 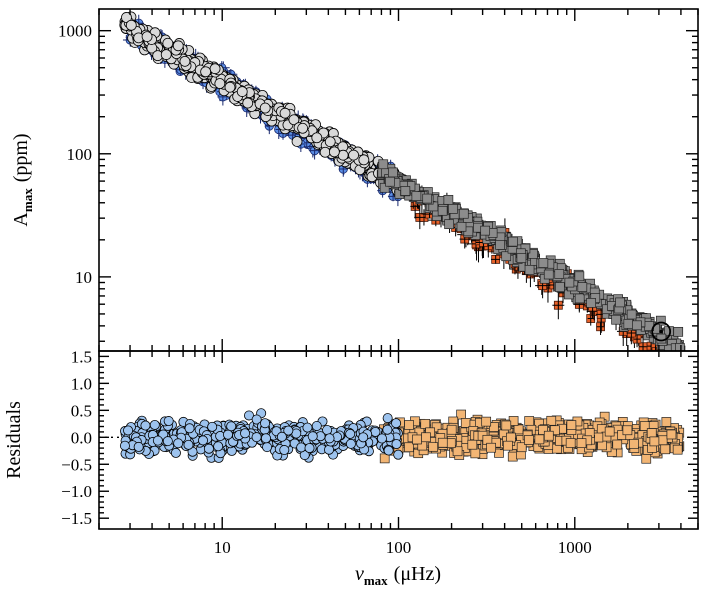 What do you see at coordinates (398, 575) in the screenshot?
I see `xlabel: νmax (μHz)` at bounding box center [398, 575].